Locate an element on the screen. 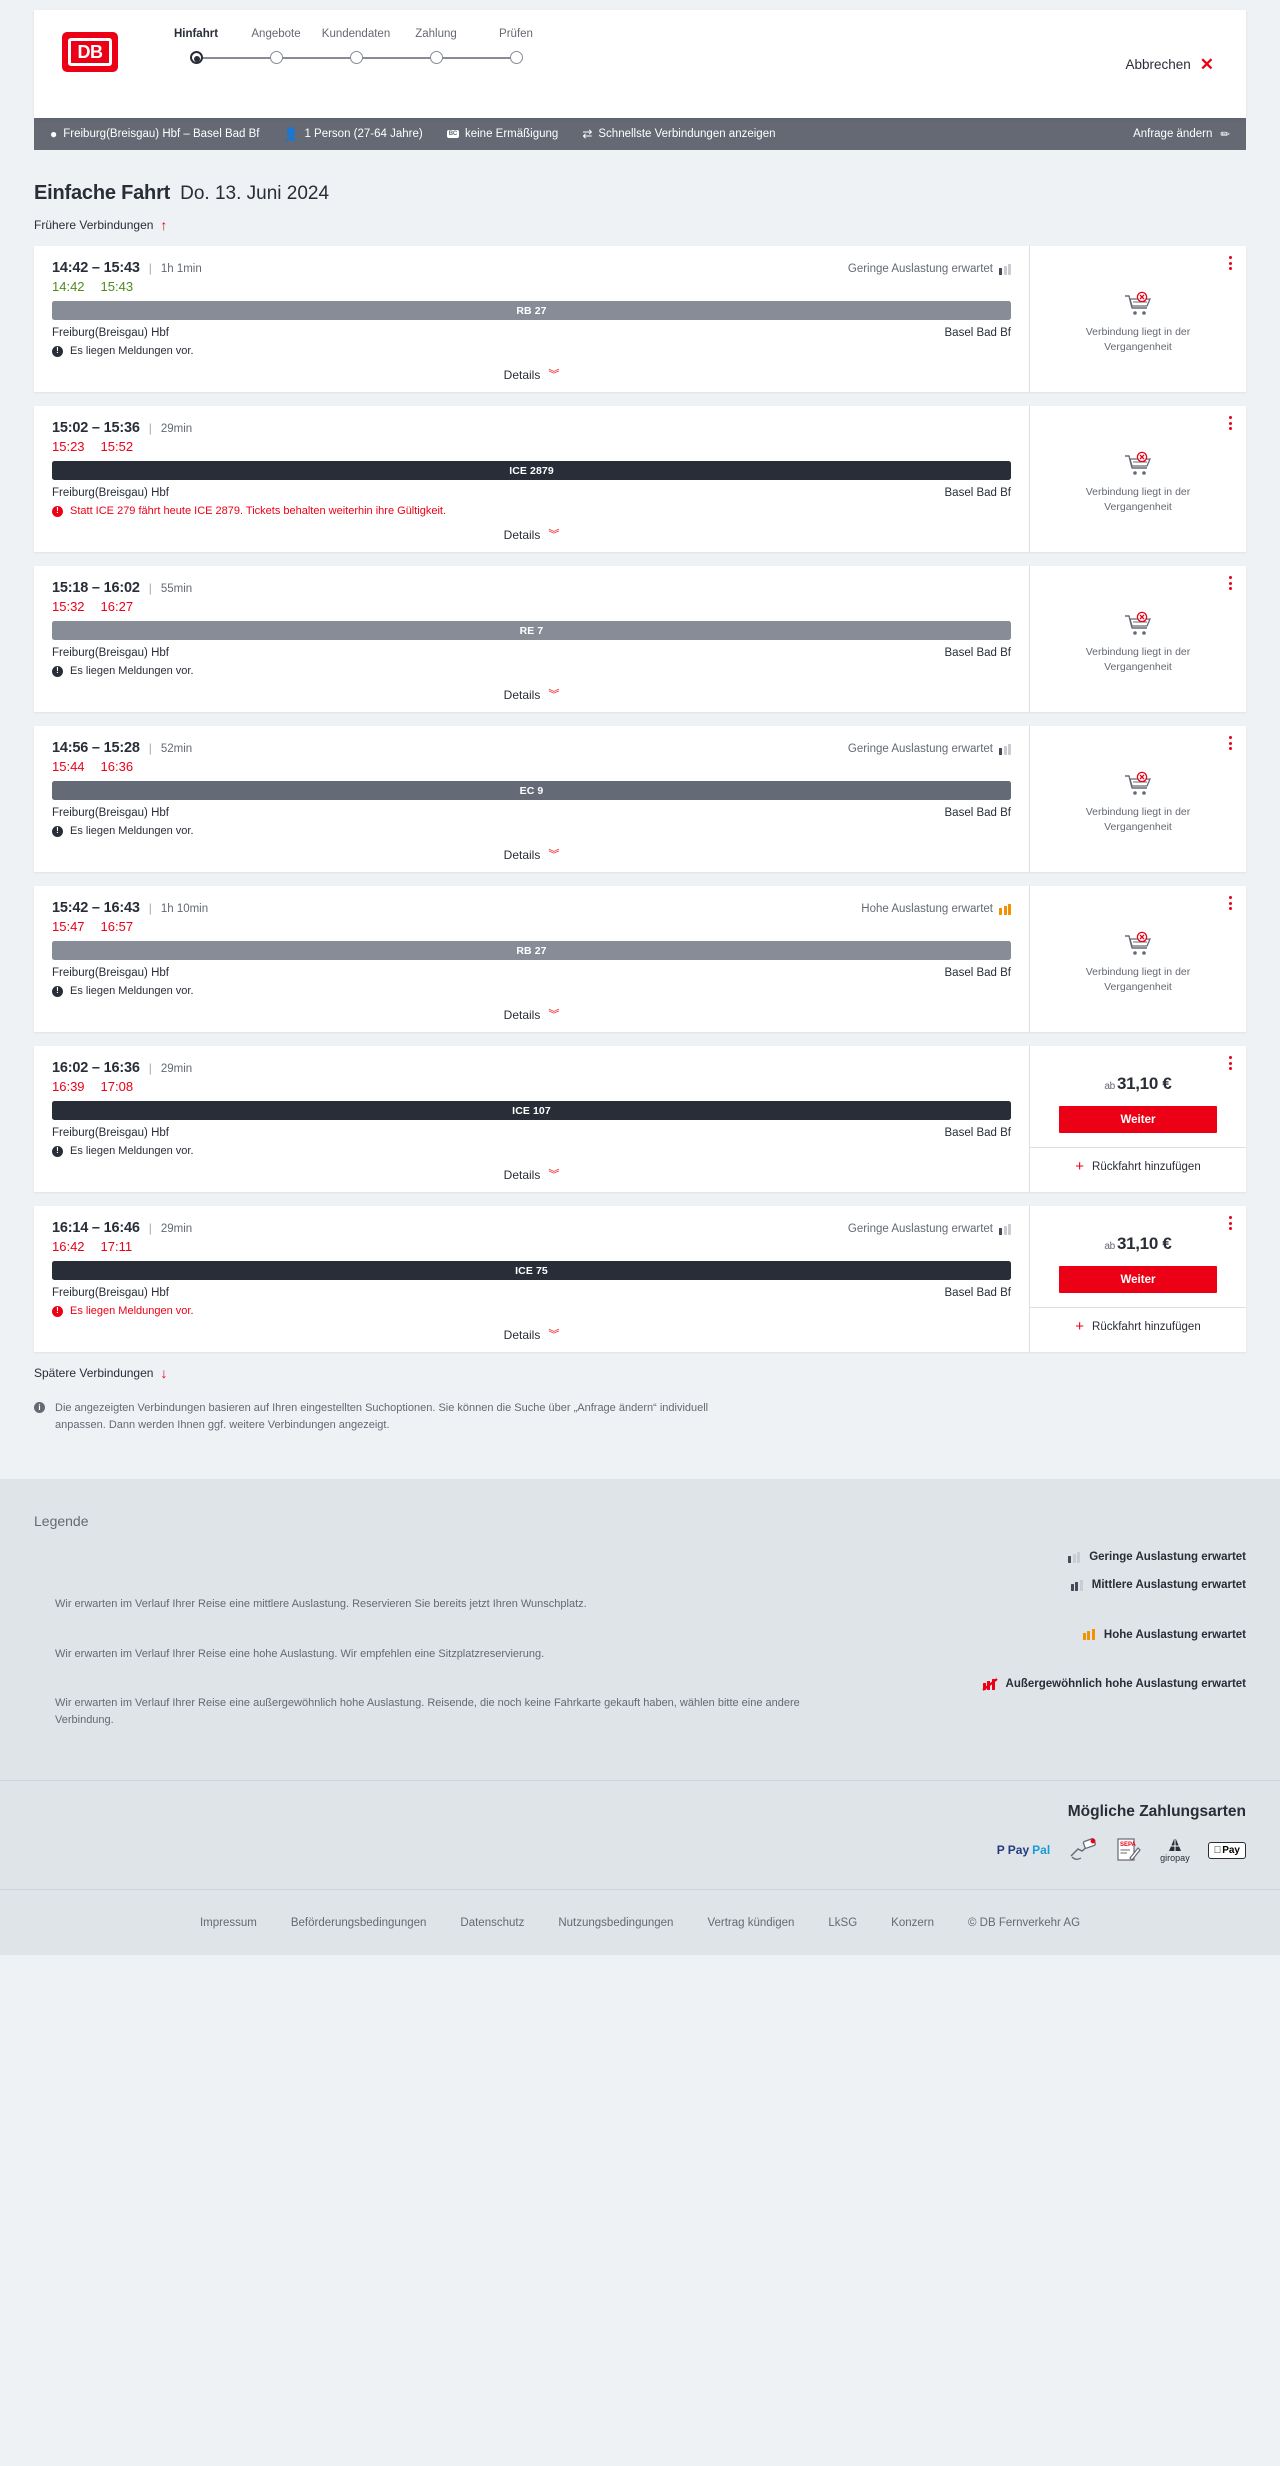  train-badge: ICE 107 is located at coordinates (531, 1110).